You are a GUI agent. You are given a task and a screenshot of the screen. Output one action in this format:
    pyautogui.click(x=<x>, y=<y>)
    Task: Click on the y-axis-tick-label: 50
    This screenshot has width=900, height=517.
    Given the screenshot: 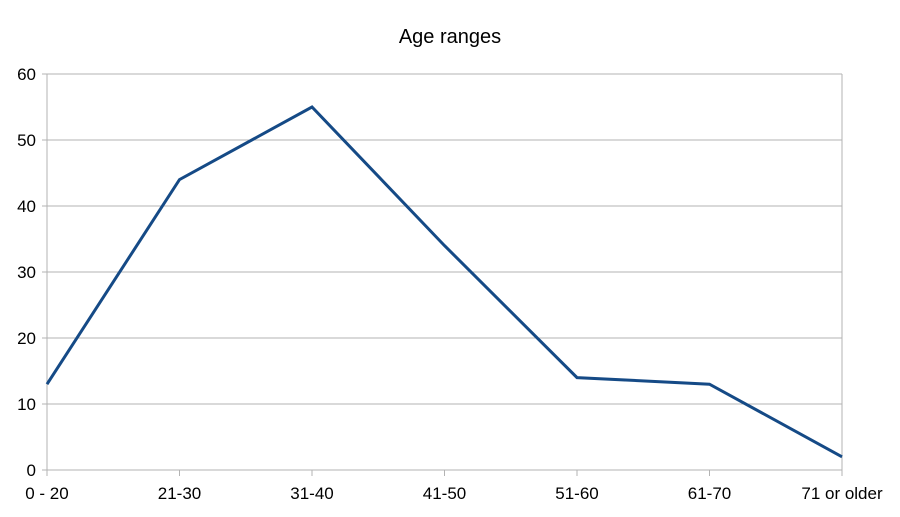 What is the action you would take?
    pyautogui.click(x=26, y=140)
    